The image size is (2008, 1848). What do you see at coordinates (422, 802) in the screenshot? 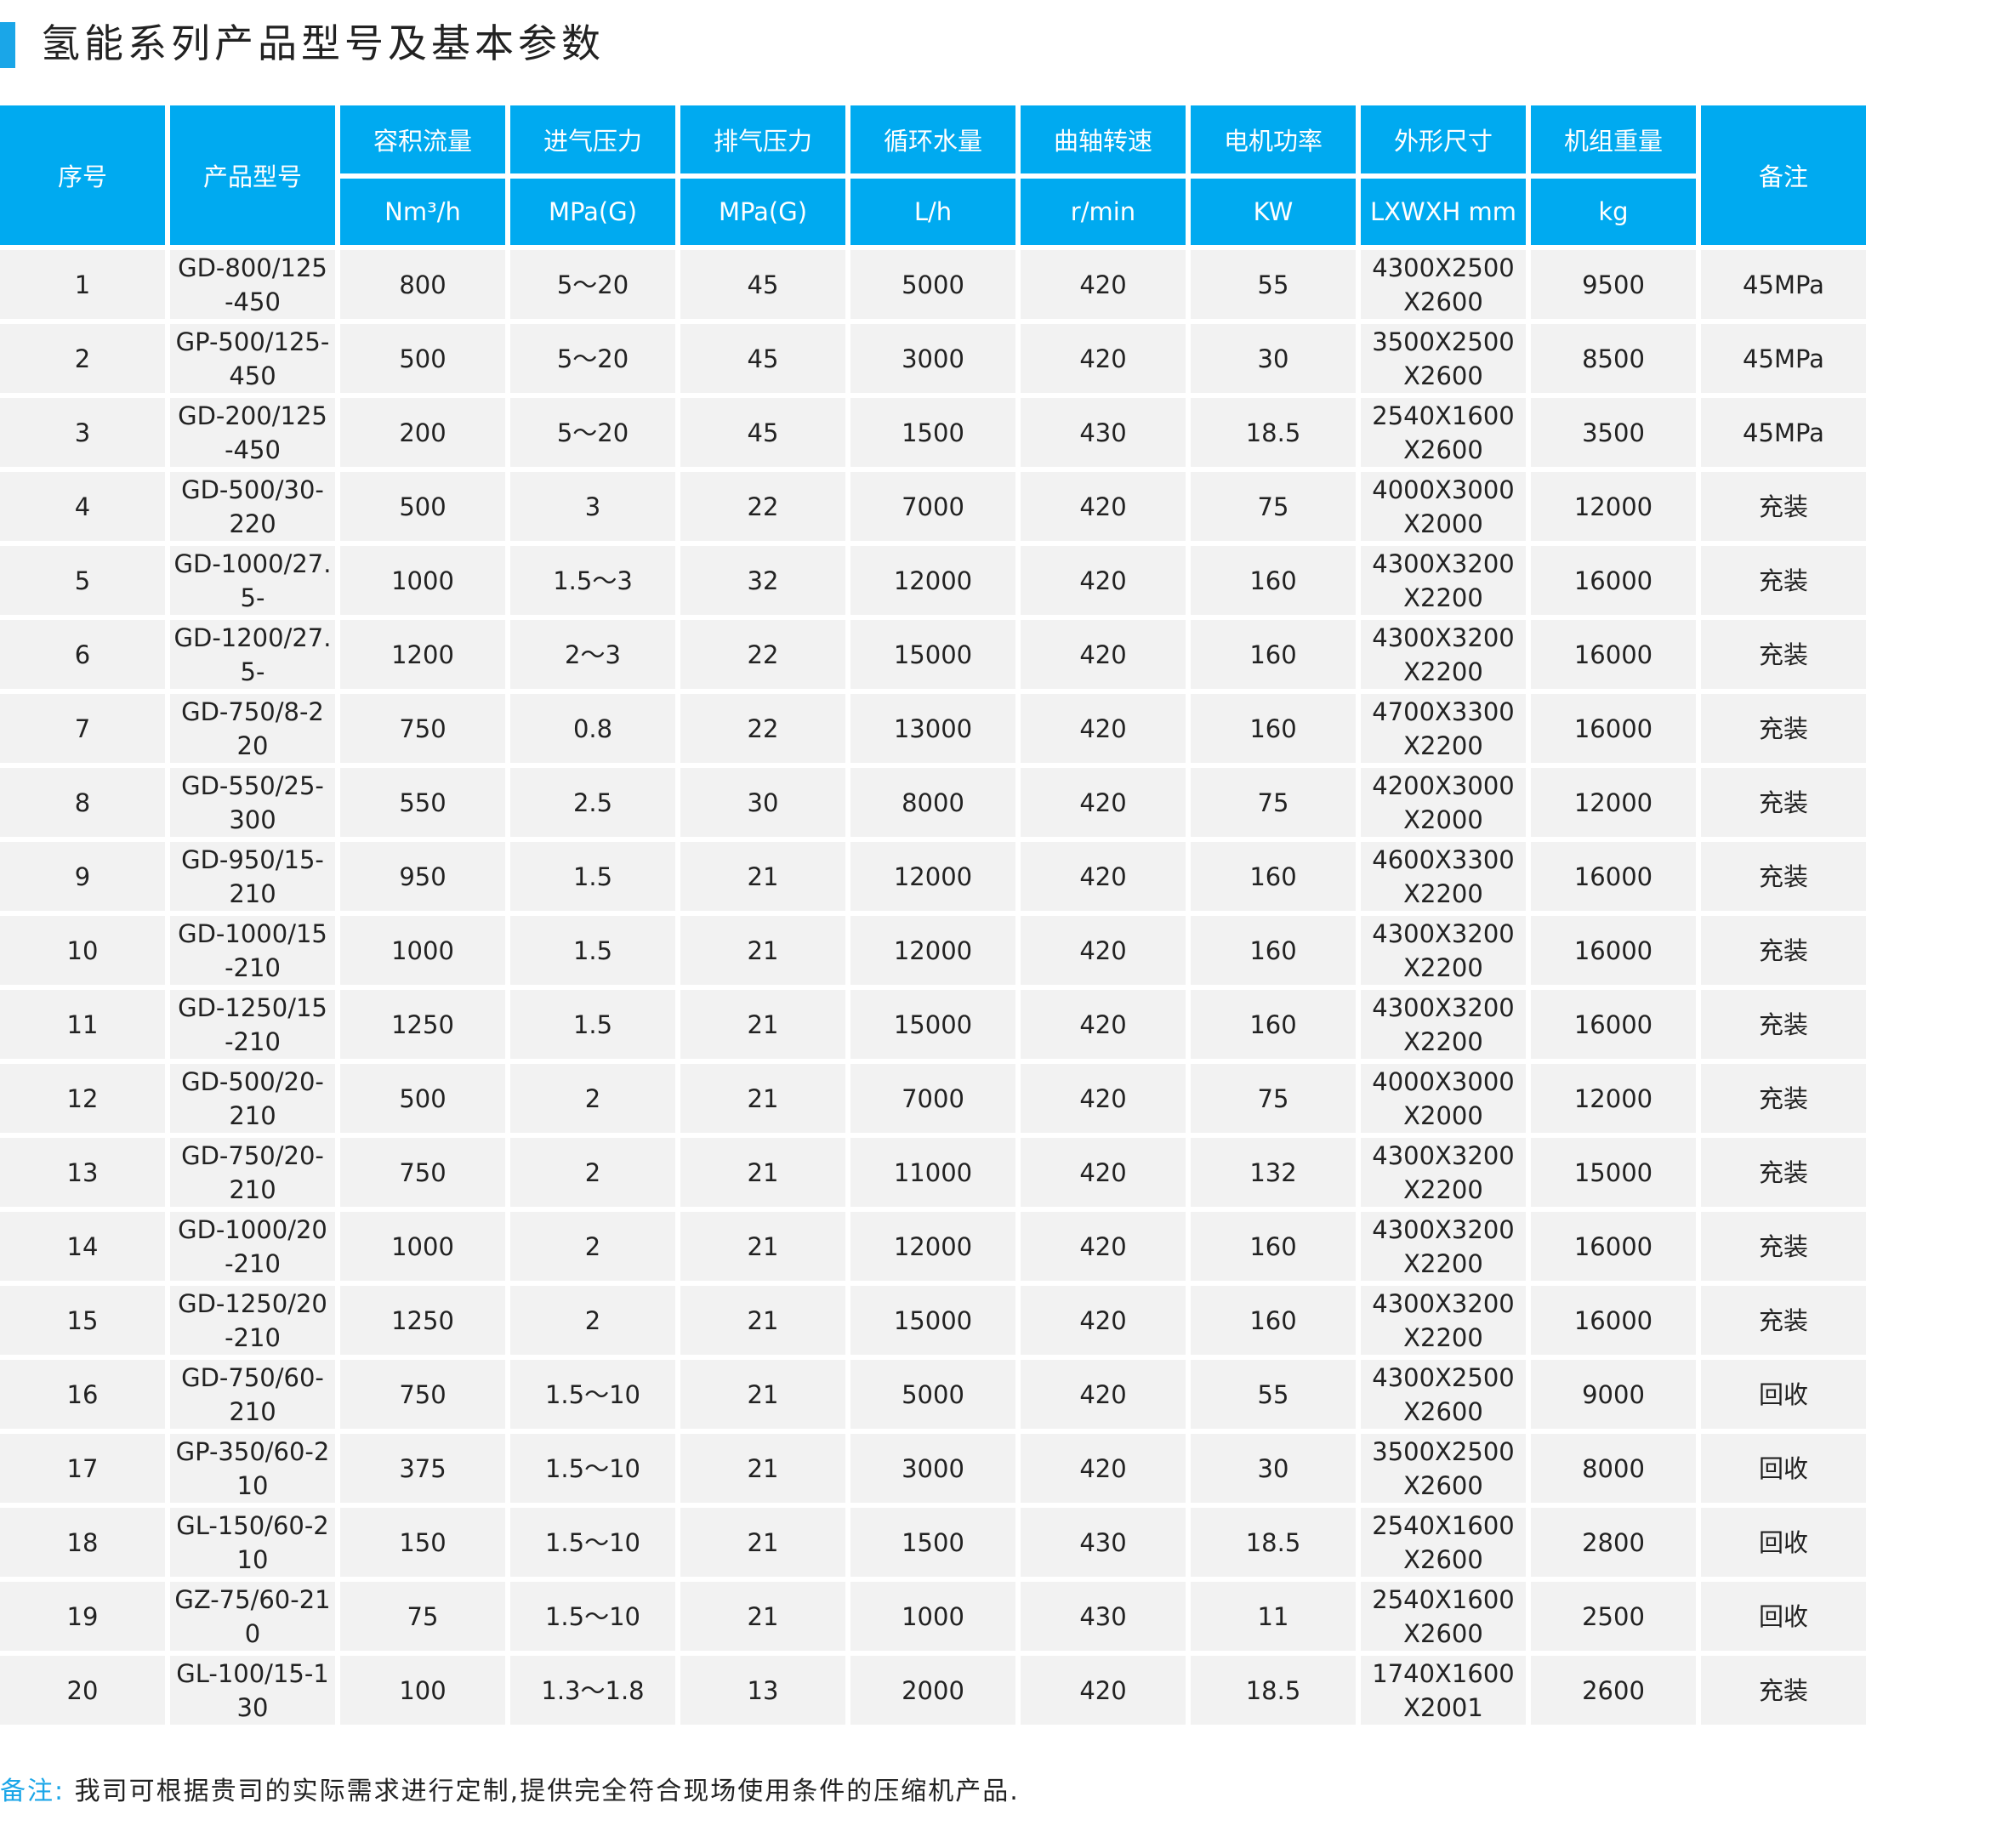
I see `cell-flow: 550` at bounding box center [422, 802].